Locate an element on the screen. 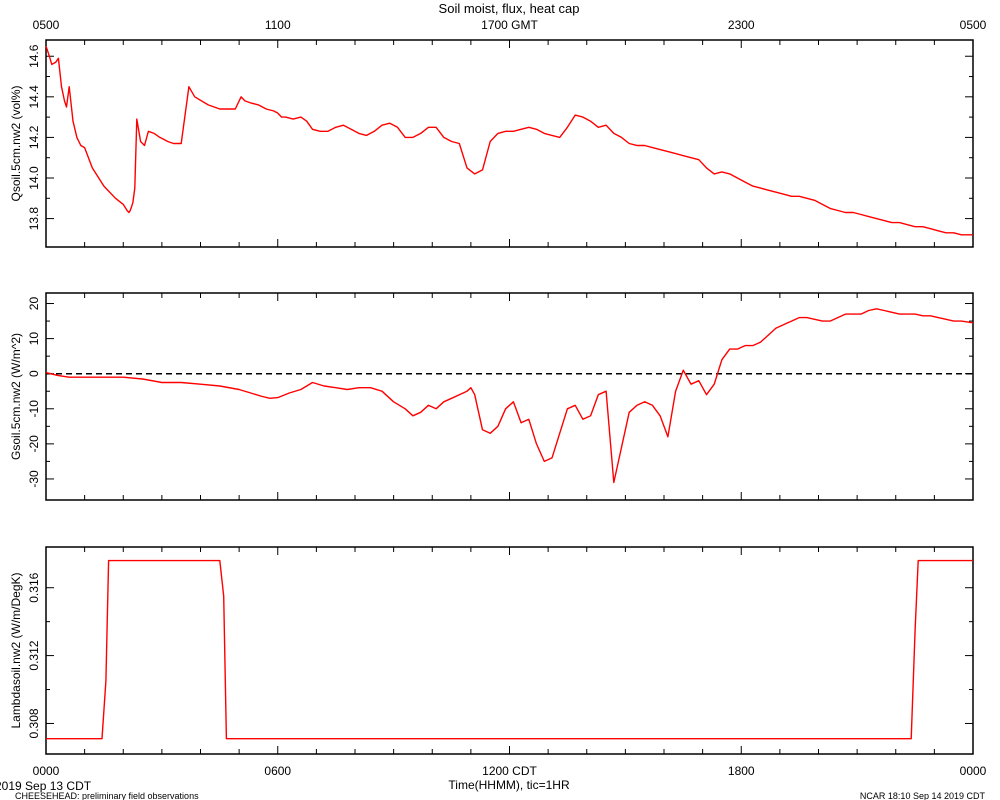 The width and height of the screenshot is (1000, 800). y-tick-label: -30 is located at coordinates (34, 479).